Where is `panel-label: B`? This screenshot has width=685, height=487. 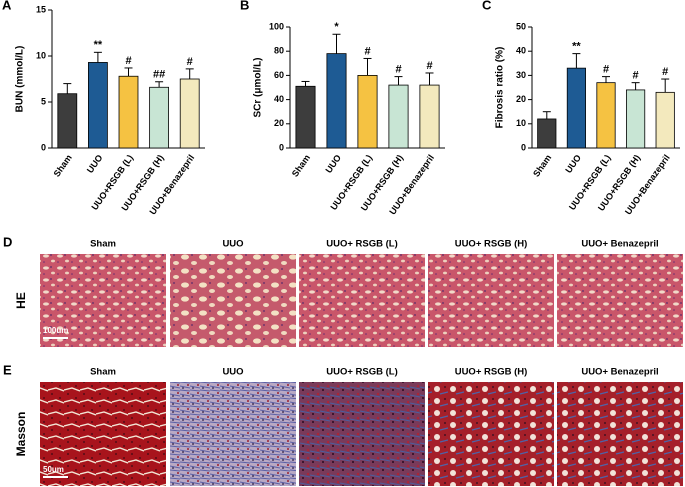
panel-label: B is located at coordinates (244, 6).